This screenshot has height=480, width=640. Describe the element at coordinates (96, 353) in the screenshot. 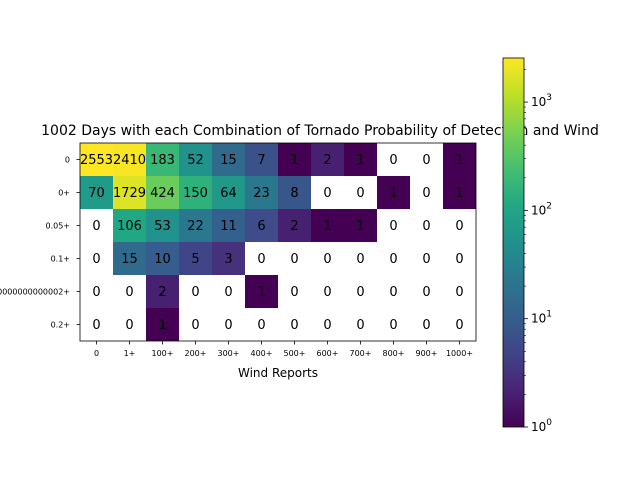

I see `x-tick-label: 0` at that location.